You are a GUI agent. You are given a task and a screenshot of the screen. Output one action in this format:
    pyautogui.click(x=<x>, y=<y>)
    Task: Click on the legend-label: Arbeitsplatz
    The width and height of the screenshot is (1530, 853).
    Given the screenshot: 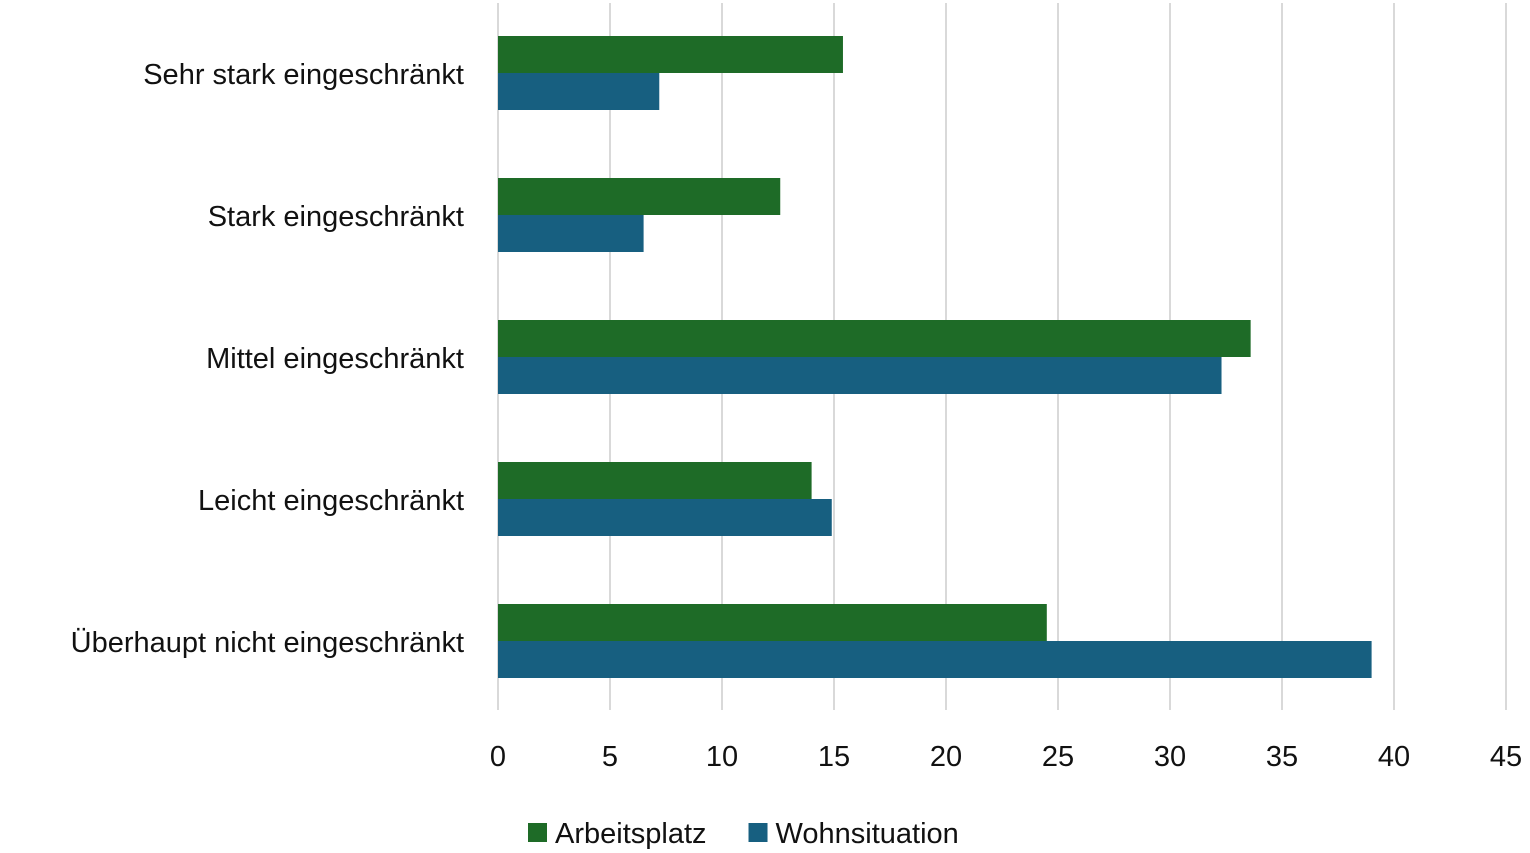 What is the action you would take?
    pyautogui.click(x=631, y=834)
    